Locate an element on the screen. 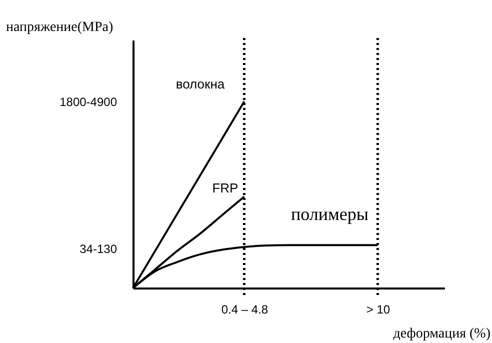  x-tick-label: 0.4 – 4.8 is located at coordinates (244, 309).